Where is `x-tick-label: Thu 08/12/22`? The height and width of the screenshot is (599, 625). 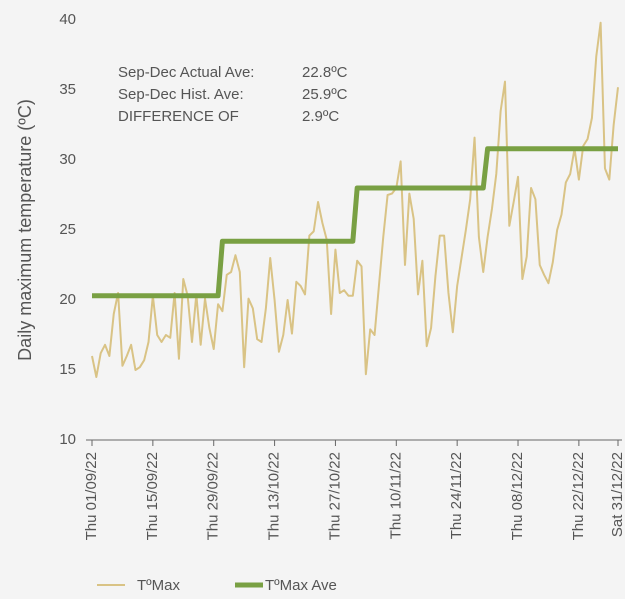 x-tick-label: Thu 08/12/22 is located at coordinates (517, 496).